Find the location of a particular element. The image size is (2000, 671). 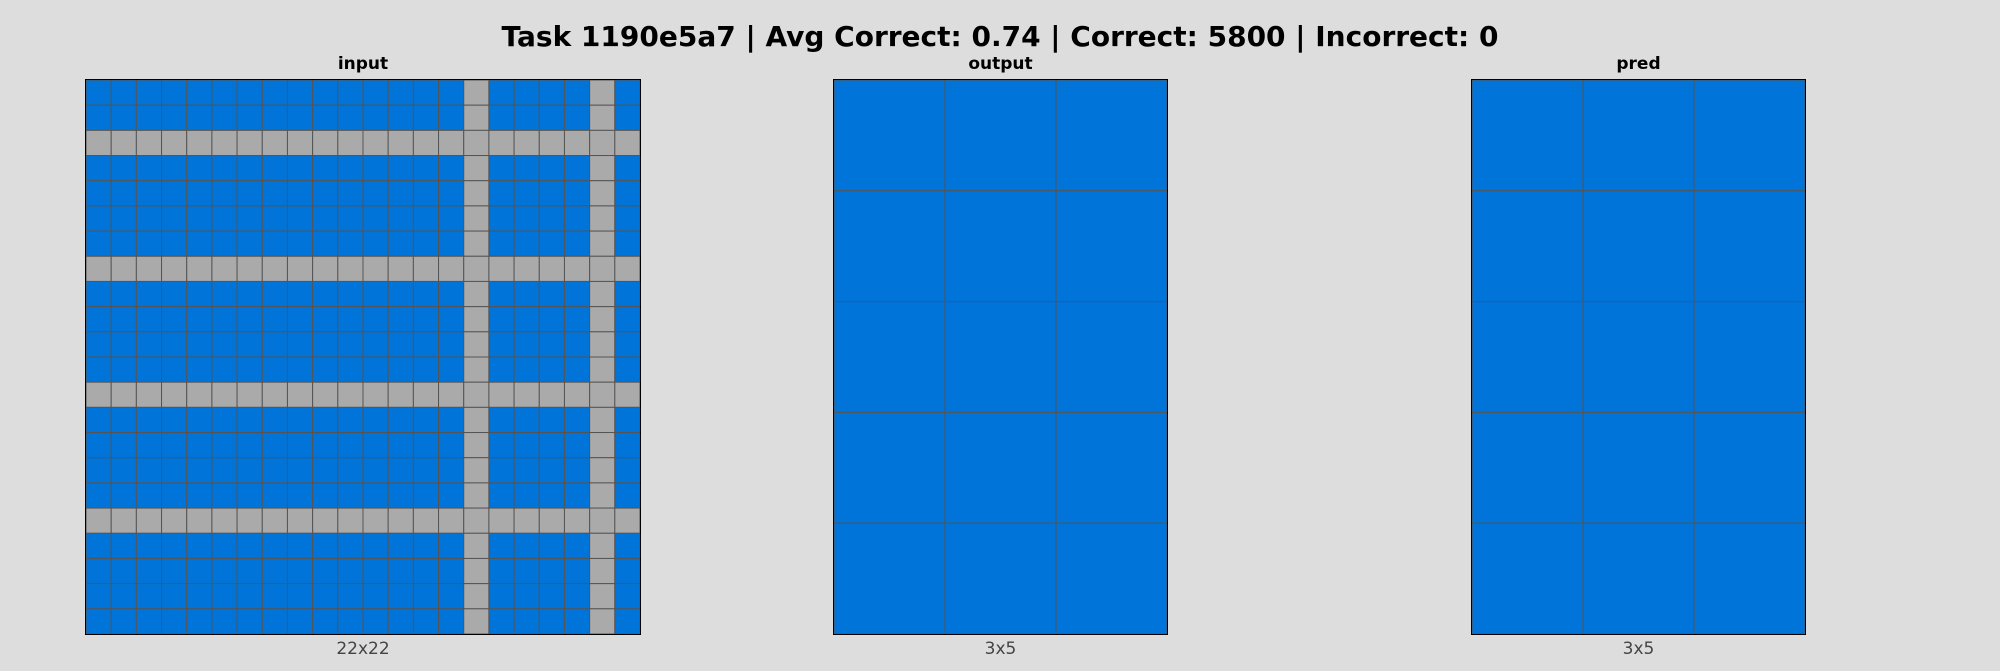

output-cell is located at coordinates (1000, 357).